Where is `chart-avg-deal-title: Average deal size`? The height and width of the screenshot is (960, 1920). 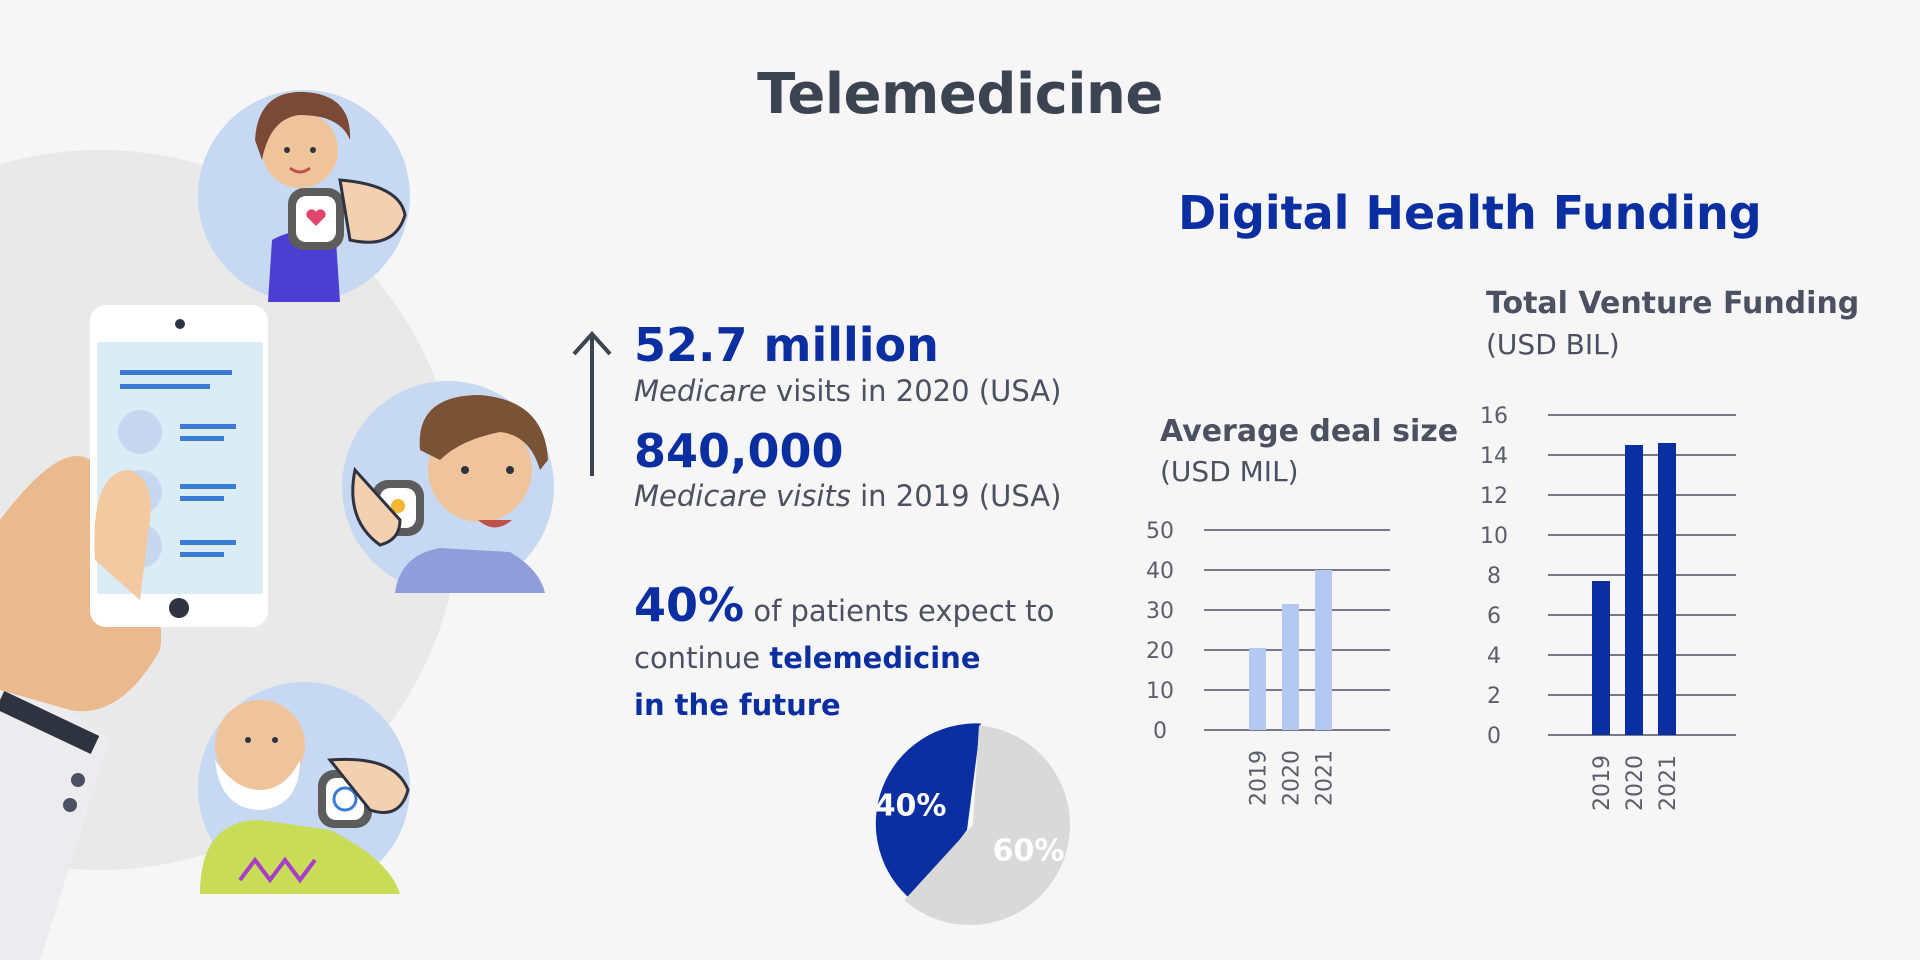 chart-avg-deal-title: Average deal size is located at coordinates (1309, 431).